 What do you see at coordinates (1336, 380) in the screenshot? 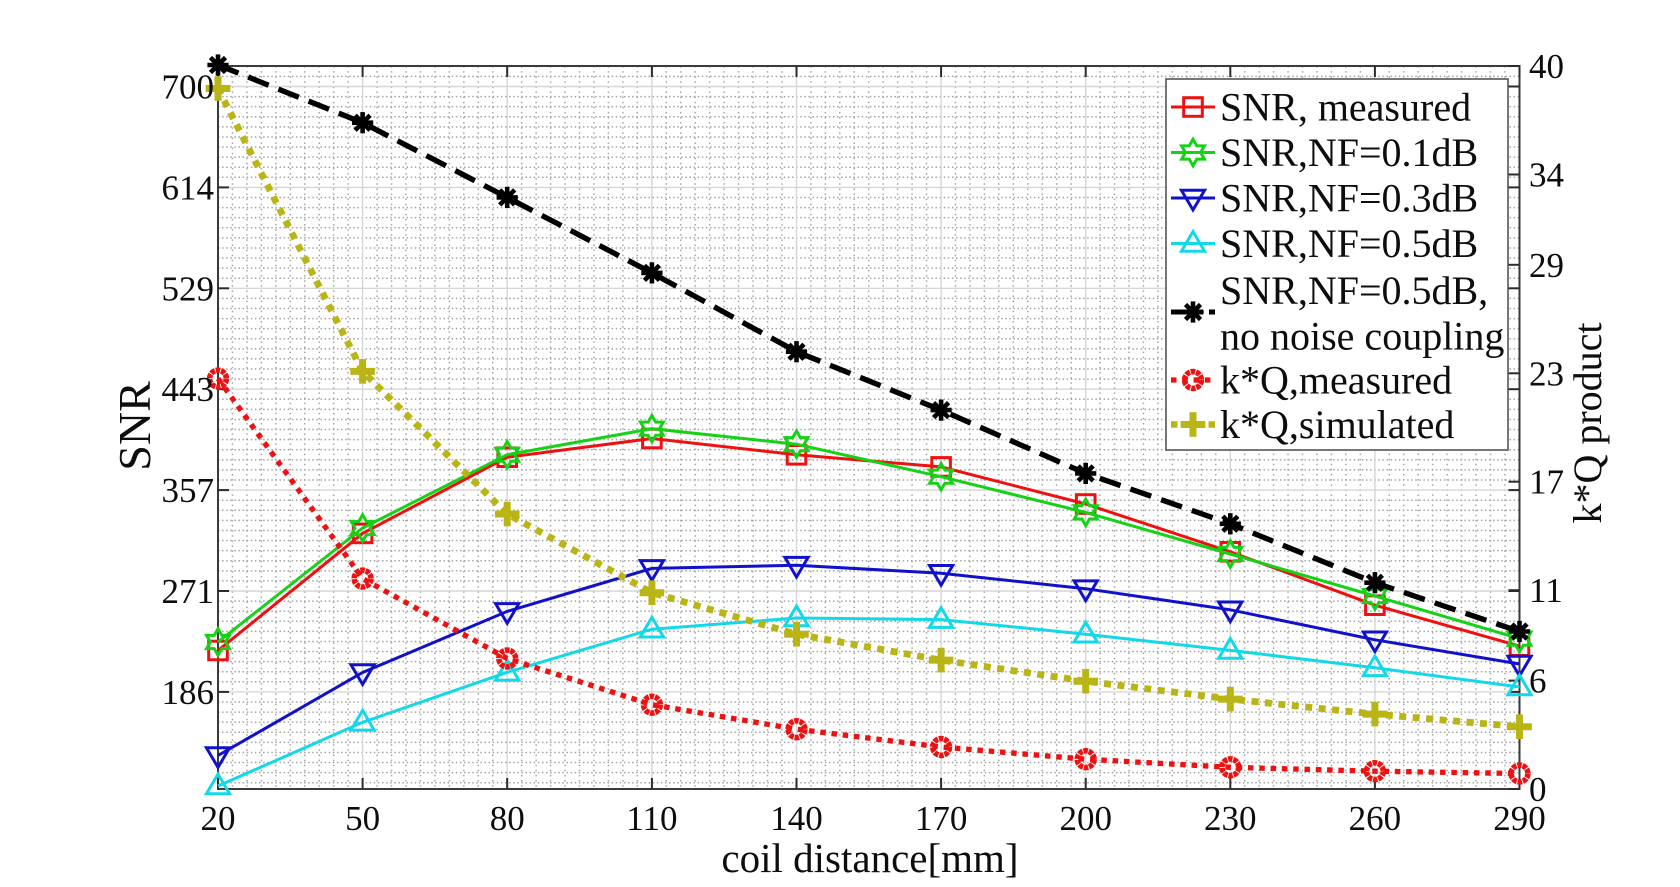
I see `svg-text: k*Q,measured` at bounding box center [1336, 380].